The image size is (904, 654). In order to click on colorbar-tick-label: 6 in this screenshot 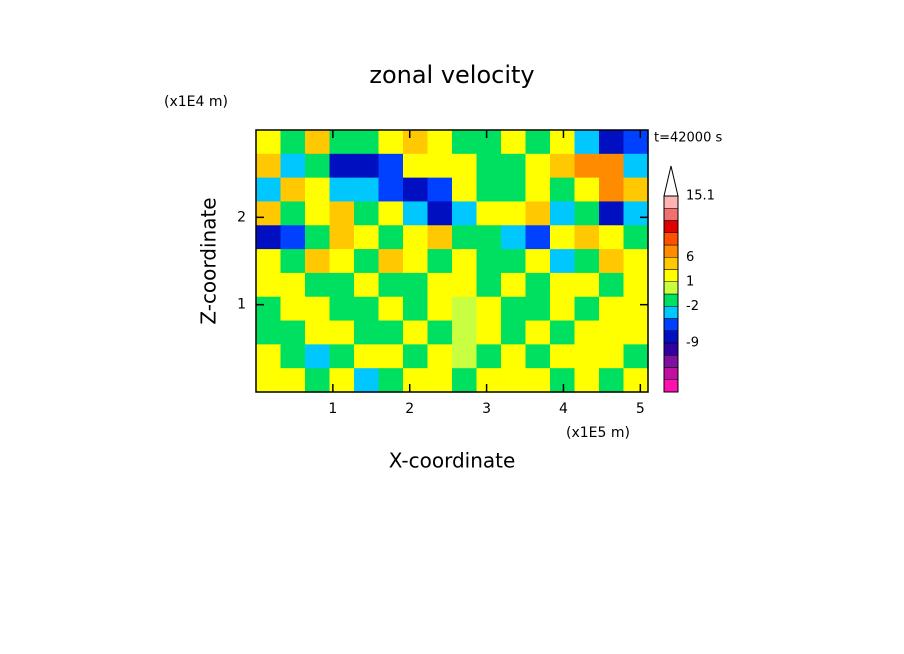, I will do `click(690, 257)`.